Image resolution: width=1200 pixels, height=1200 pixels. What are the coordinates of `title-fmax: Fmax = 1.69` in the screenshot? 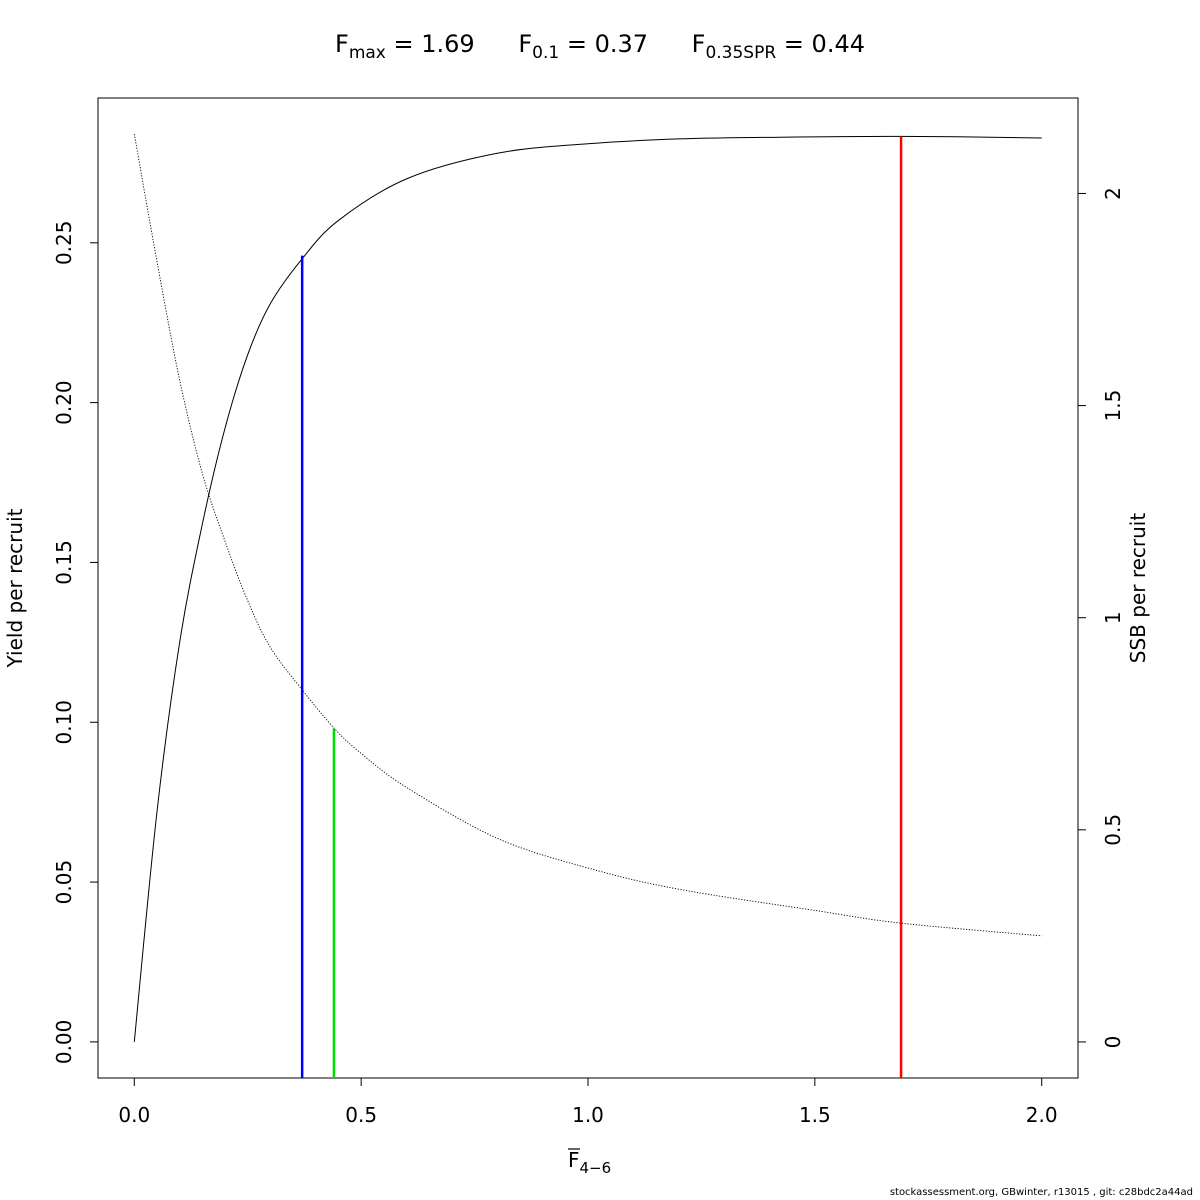 It's located at (405, 46).